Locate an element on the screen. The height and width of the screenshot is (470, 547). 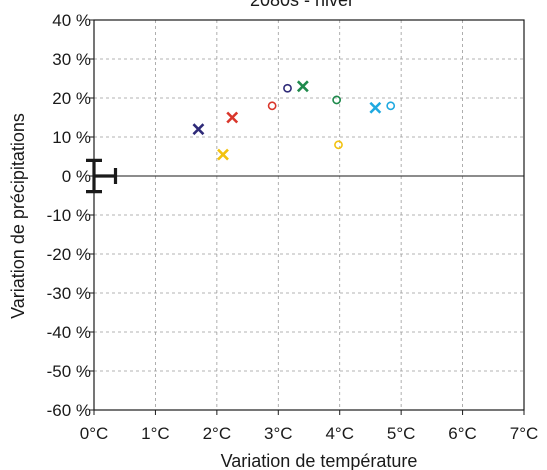
data-points is located at coordinates (294, 120).